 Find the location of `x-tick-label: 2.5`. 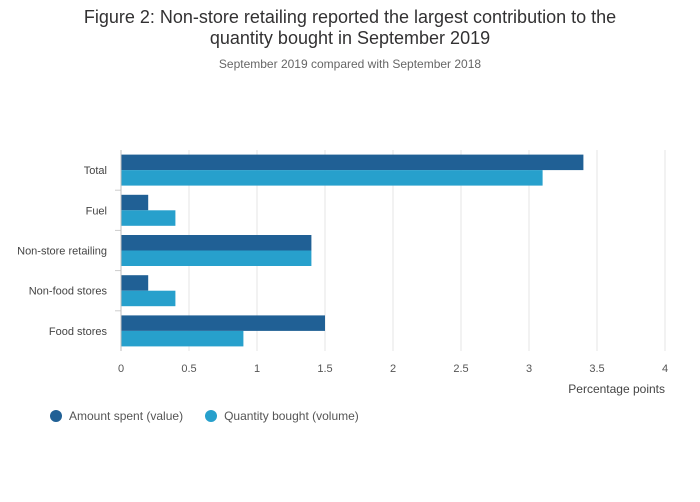

x-tick-label: 2.5 is located at coordinates (460, 369).